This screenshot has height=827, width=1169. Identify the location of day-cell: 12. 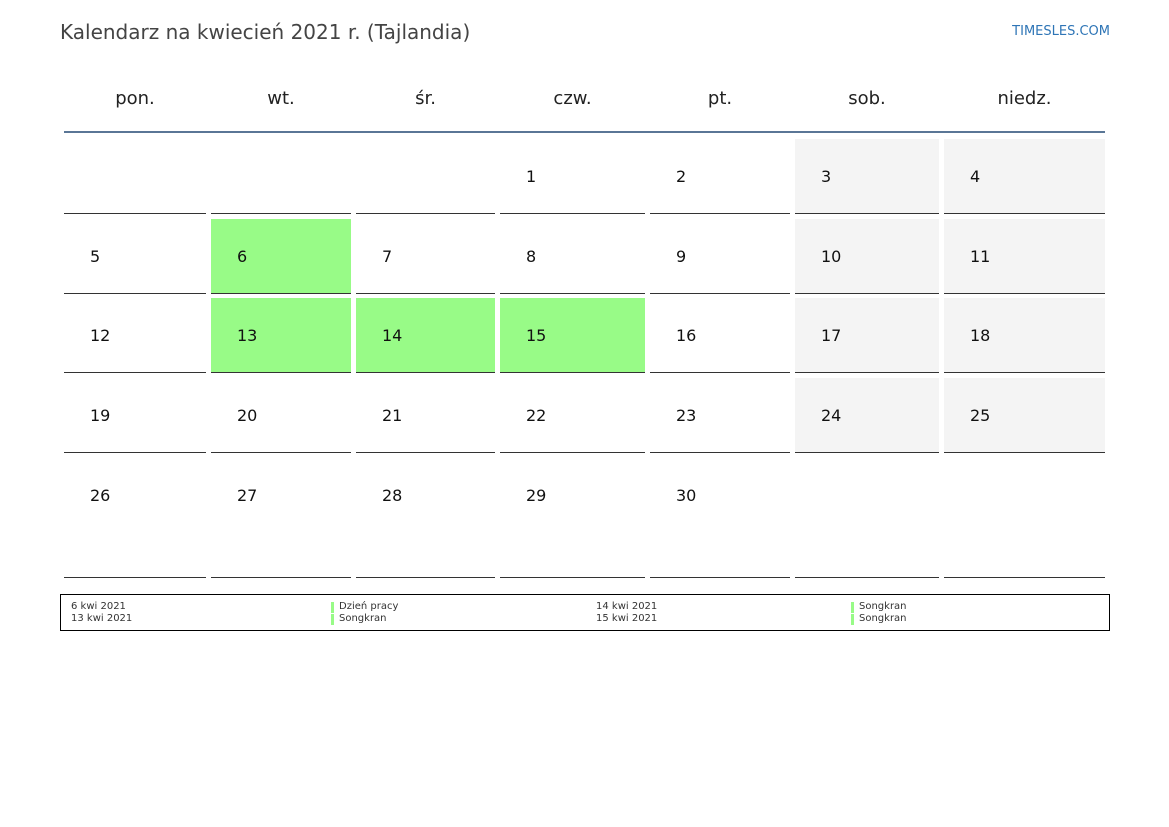
(135, 335).